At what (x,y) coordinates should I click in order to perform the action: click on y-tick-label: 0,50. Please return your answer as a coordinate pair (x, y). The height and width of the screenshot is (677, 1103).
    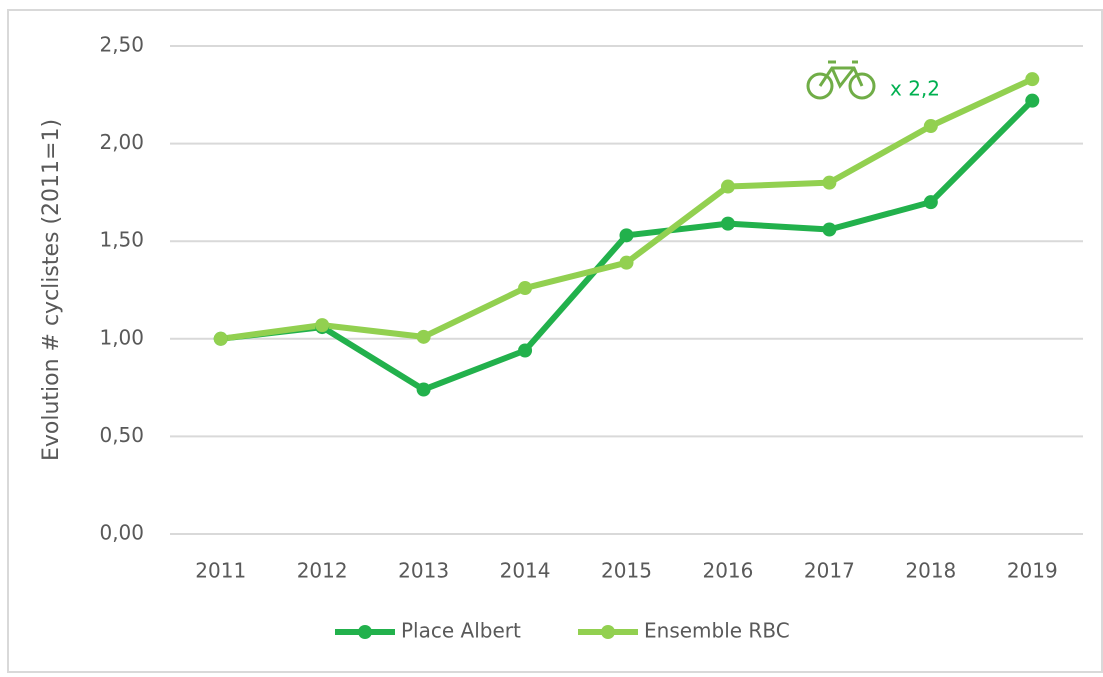
    Looking at the image, I should click on (121, 435).